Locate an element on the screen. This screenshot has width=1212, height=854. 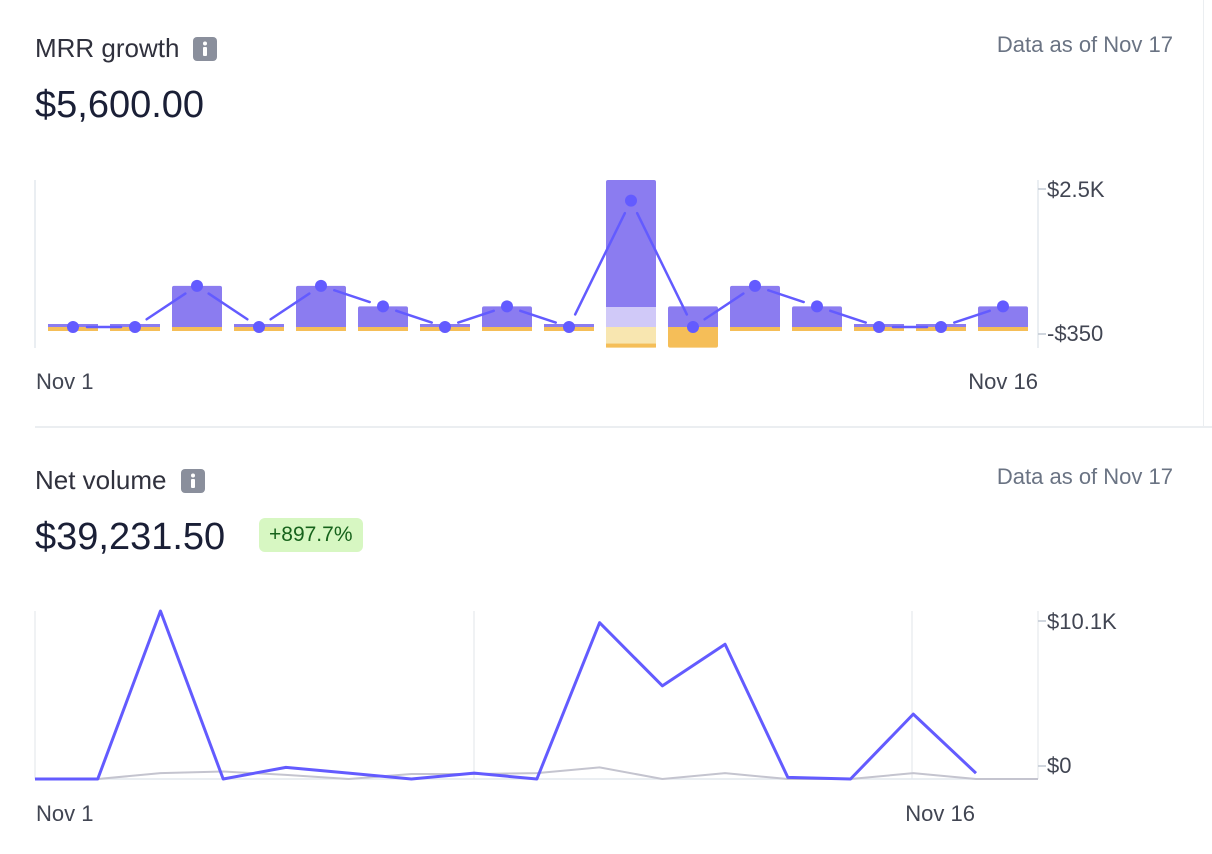
y-tick-label: $0 is located at coordinates (1059, 765).